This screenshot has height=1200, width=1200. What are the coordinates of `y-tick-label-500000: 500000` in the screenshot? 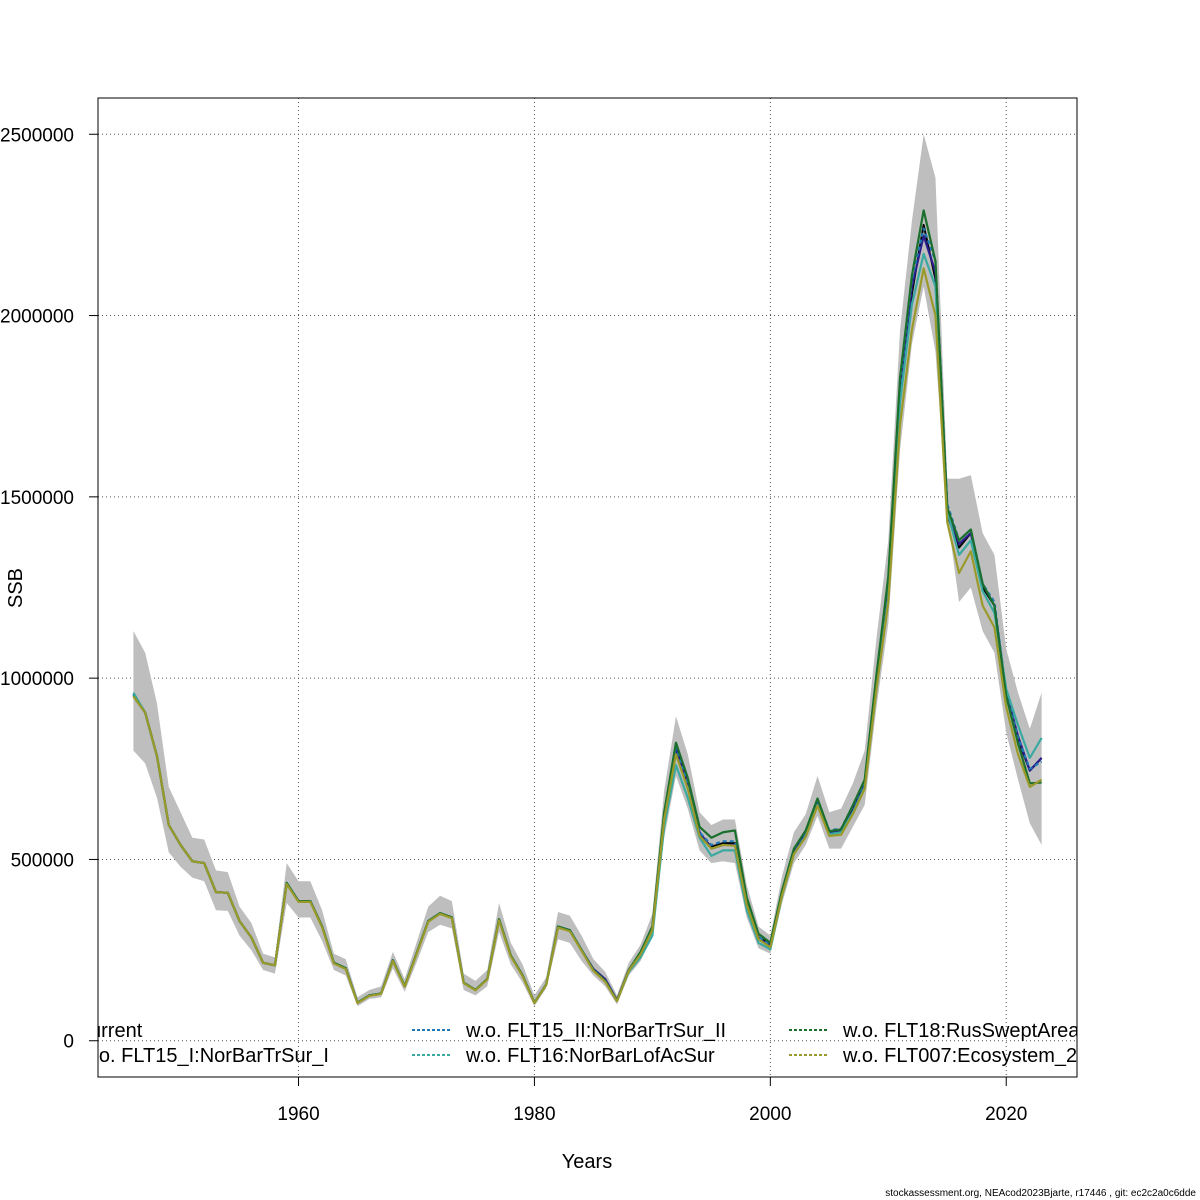 It's located at (42, 860).